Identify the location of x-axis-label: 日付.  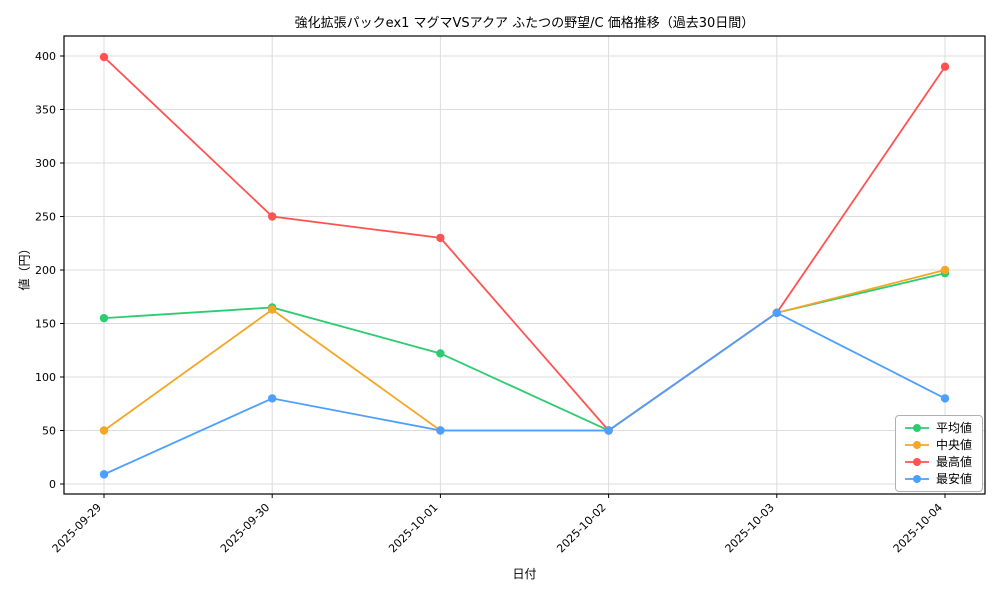
(524, 574).